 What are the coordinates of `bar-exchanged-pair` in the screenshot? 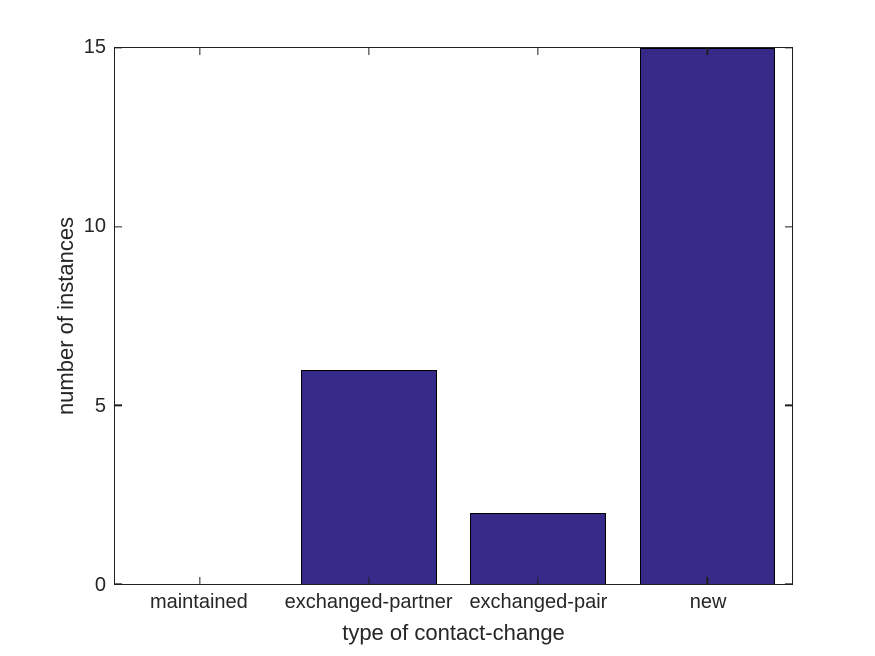 It's located at (538, 548).